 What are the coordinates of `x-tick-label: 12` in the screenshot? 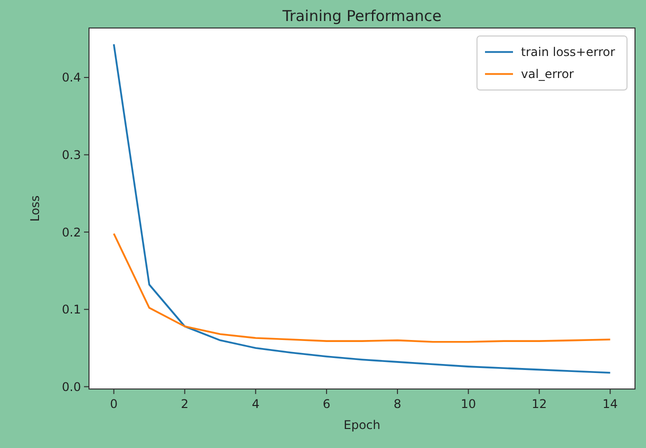 It's located at (539, 404).